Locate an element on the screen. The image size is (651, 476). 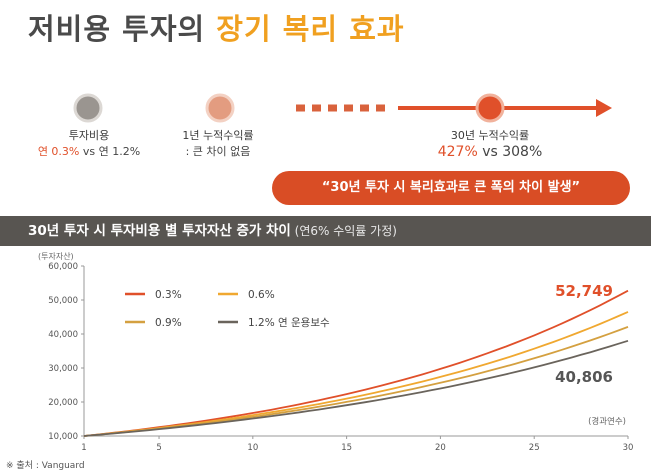
chart-subtitle: (연6% 수익률 가정) is located at coordinates (343, 231).